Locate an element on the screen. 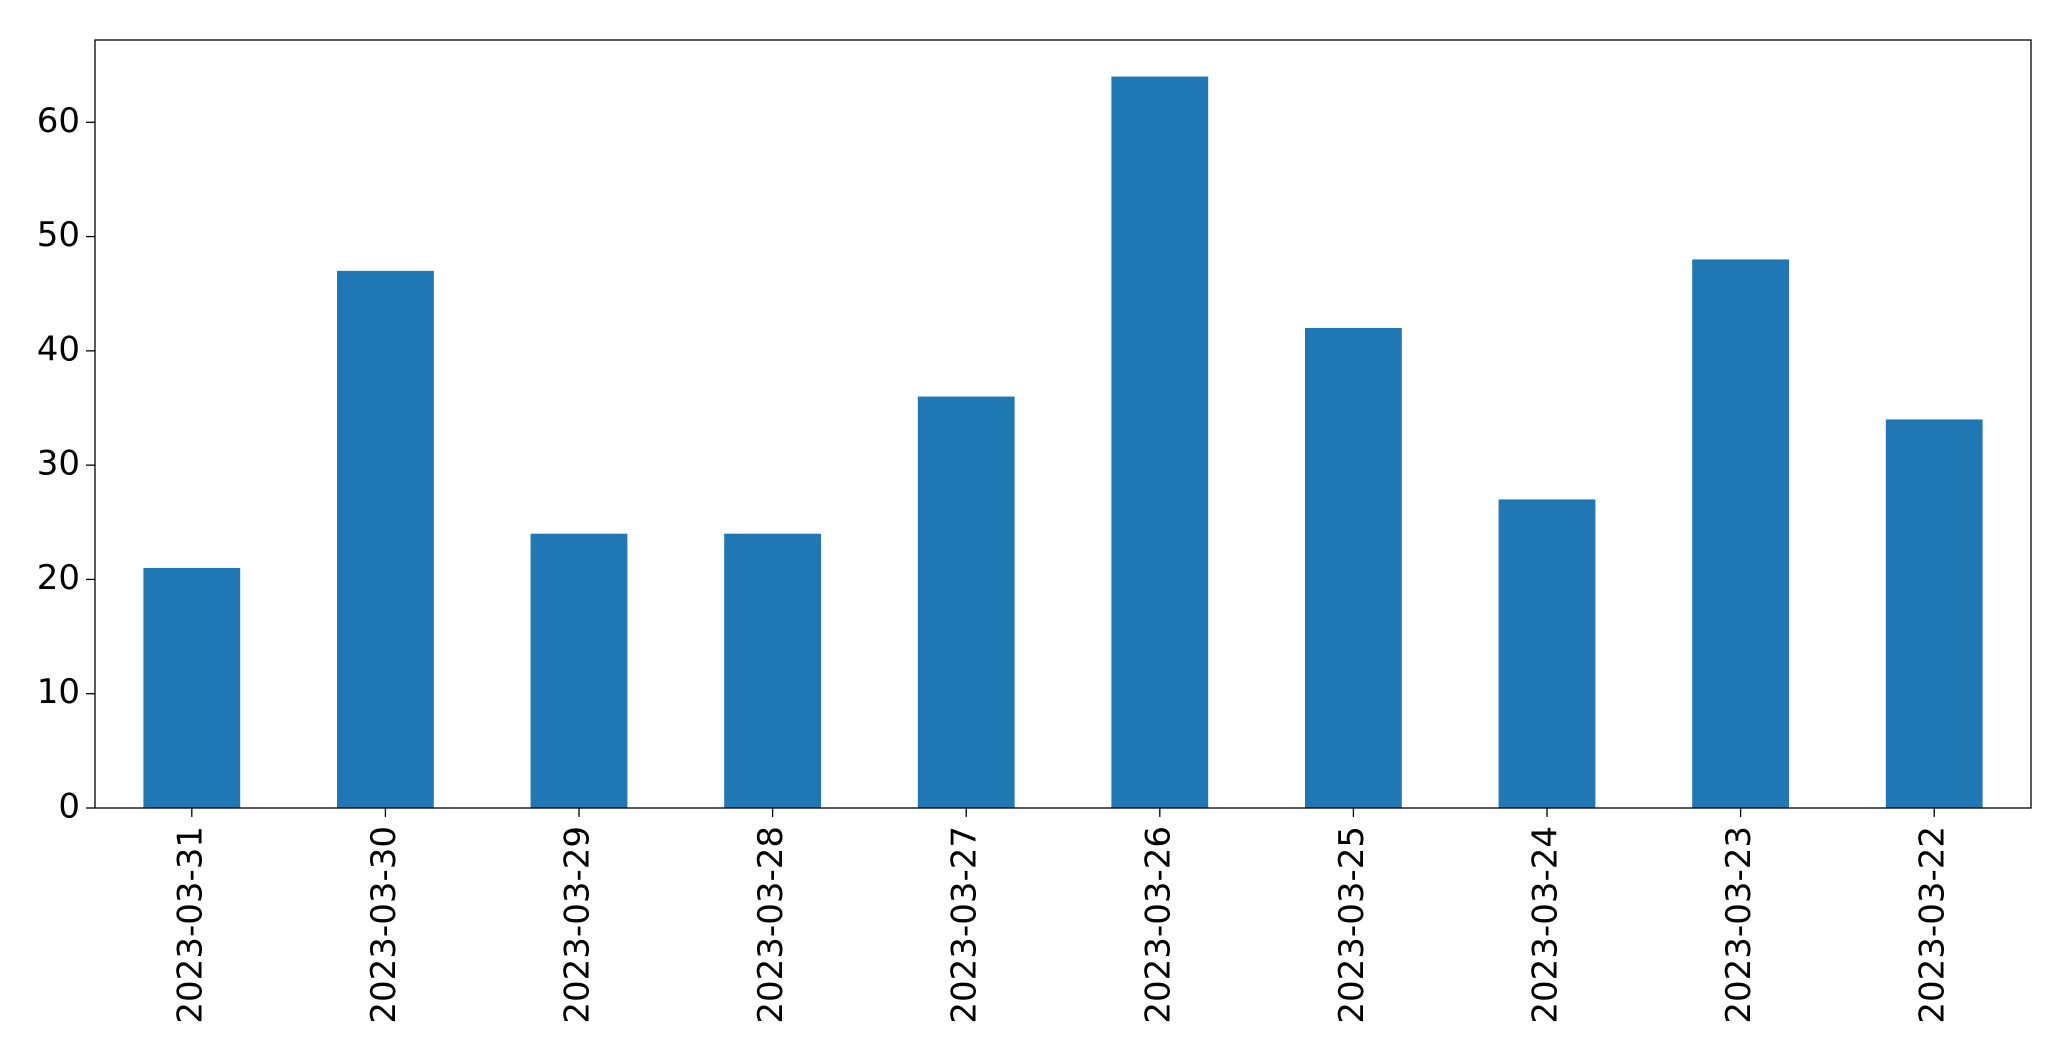 This screenshot has width=2071, height=1061. y-tick-label: 60 is located at coordinates (58, 121).